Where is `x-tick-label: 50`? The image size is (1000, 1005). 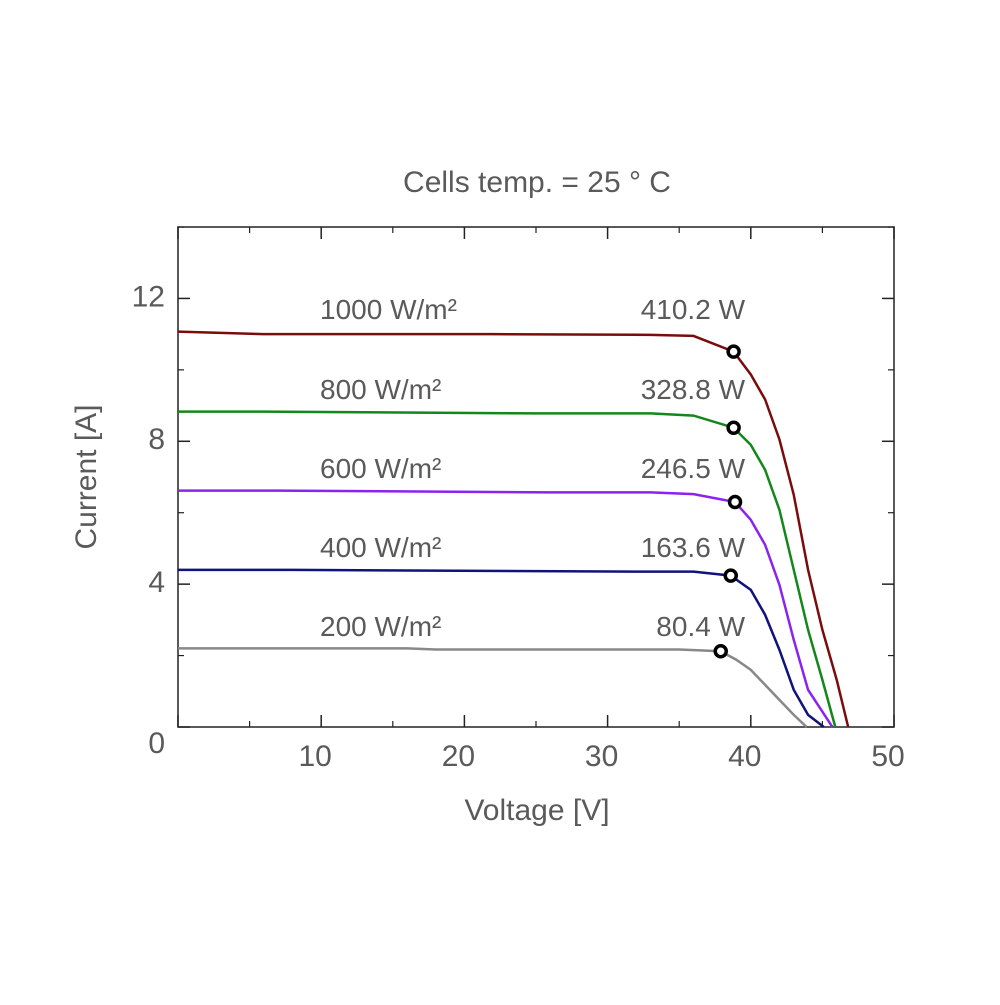 x-tick-label: 50 is located at coordinates (887, 756).